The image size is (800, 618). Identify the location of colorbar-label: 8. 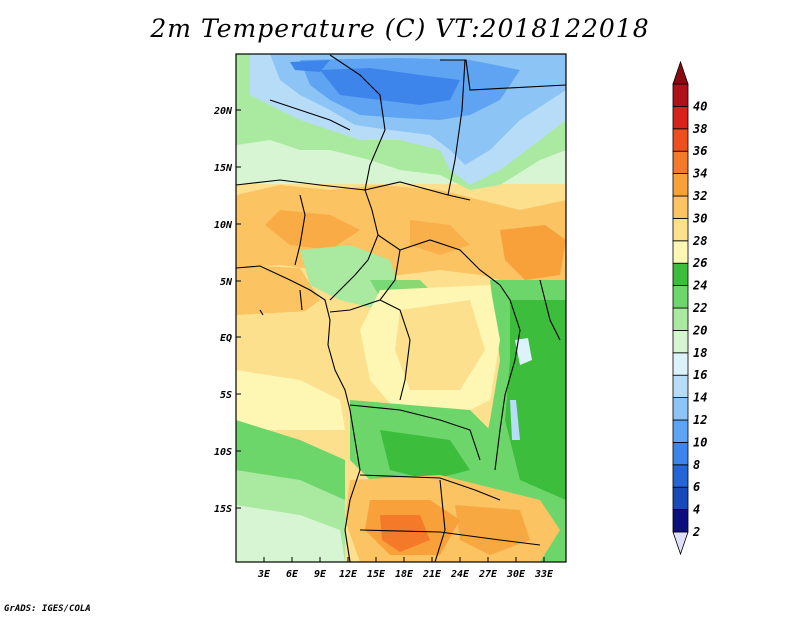
(696, 465).